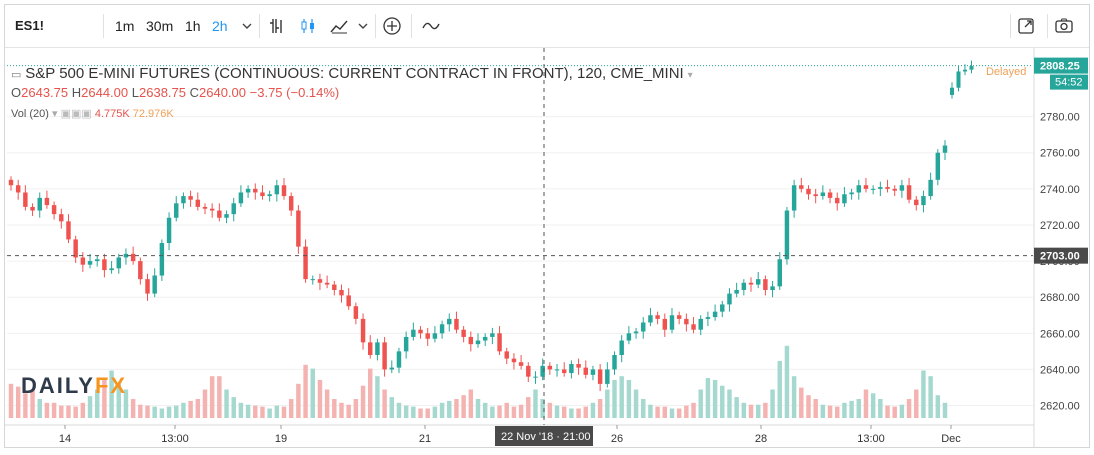 This screenshot has height=455, width=1094. Describe the element at coordinates (392, 26) in the screenshot. I see `add-icon` at that location.